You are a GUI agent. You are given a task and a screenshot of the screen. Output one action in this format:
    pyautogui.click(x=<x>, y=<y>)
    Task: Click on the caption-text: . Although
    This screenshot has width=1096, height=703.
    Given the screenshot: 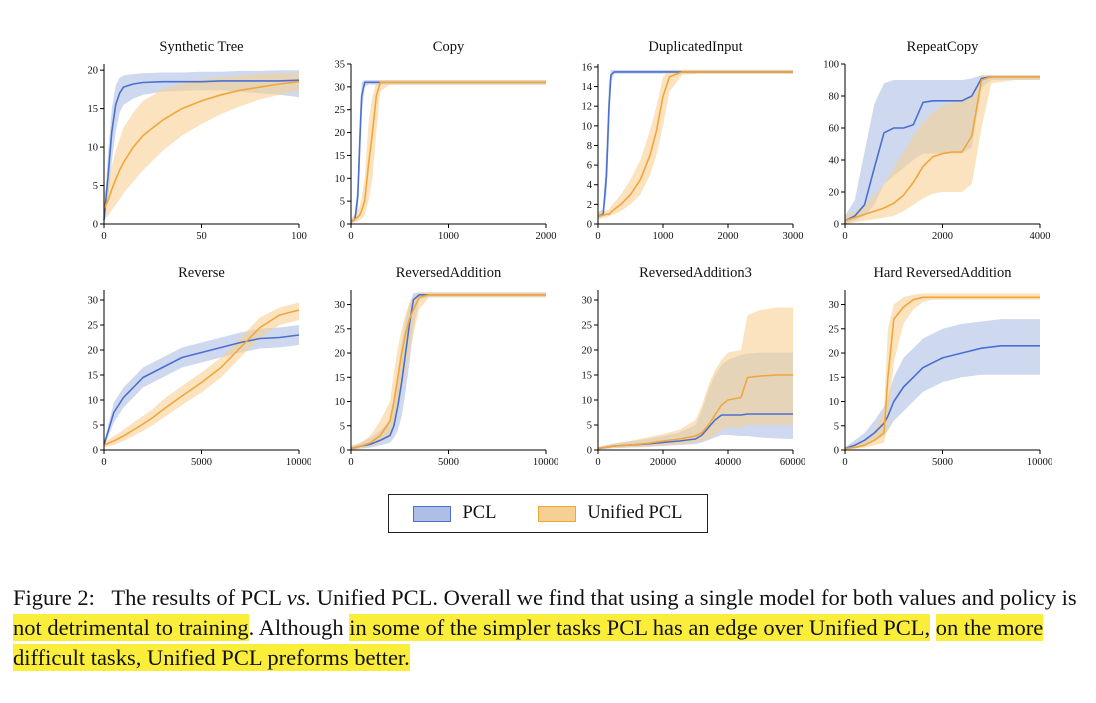 What is the action you would take?
    pyautogui.click(x=299, y=628)
    